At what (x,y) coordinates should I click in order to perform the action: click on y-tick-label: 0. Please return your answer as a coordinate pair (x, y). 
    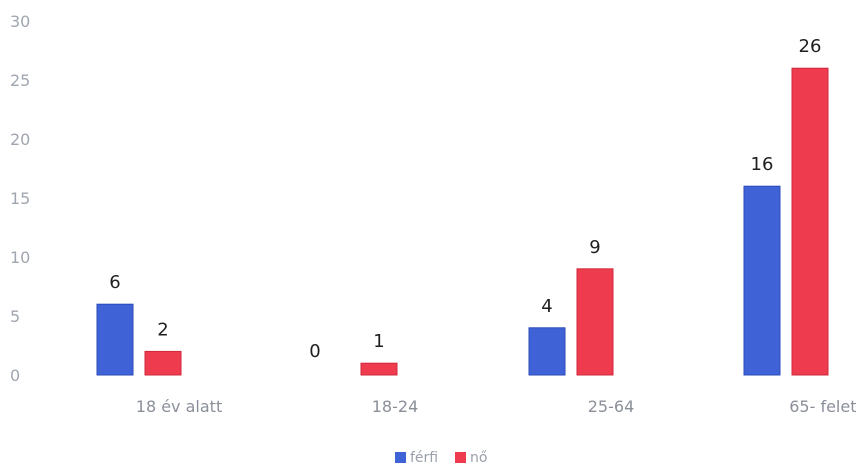
    Looking at the image, I should click on (15, 375).